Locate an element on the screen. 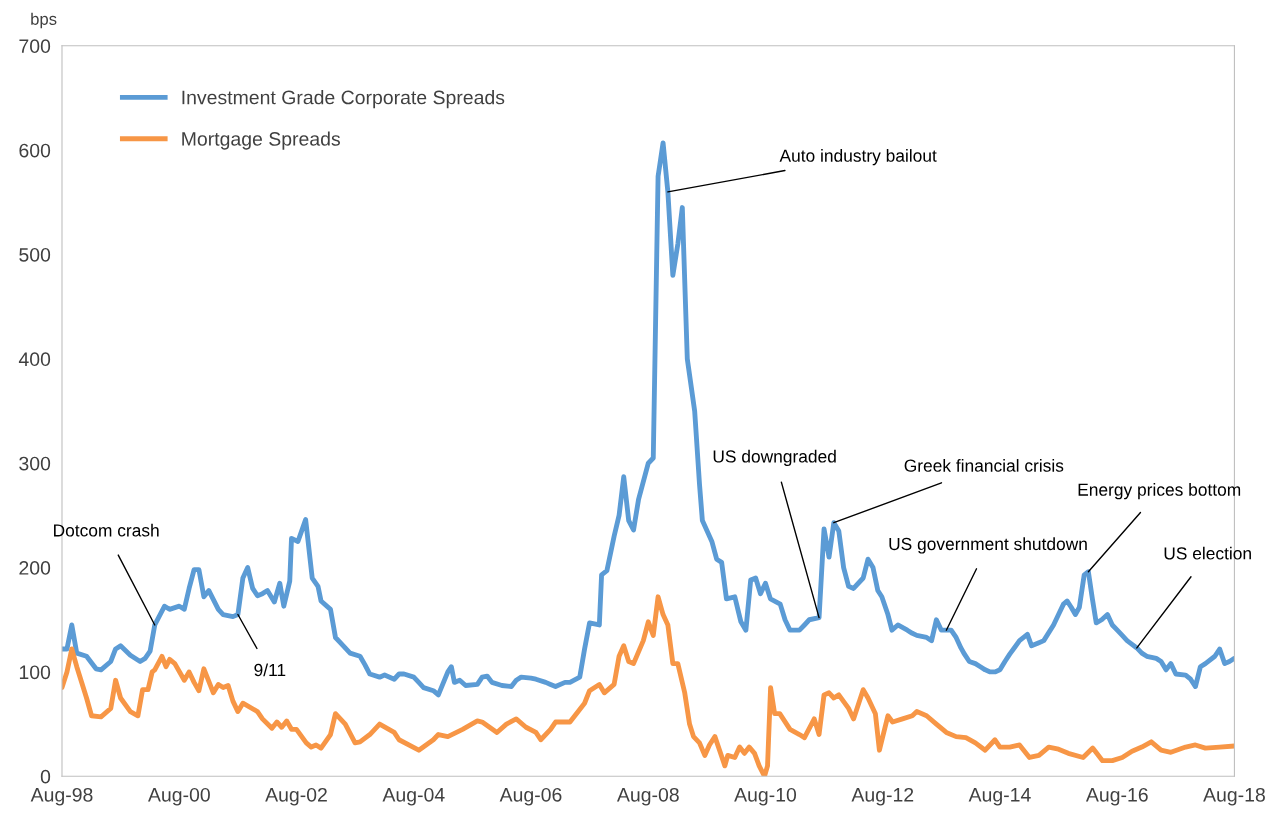 The height and width of the screenshot is (818, 1273). legend-label: Mortgage Spreads is located at coordinates (261, 140).